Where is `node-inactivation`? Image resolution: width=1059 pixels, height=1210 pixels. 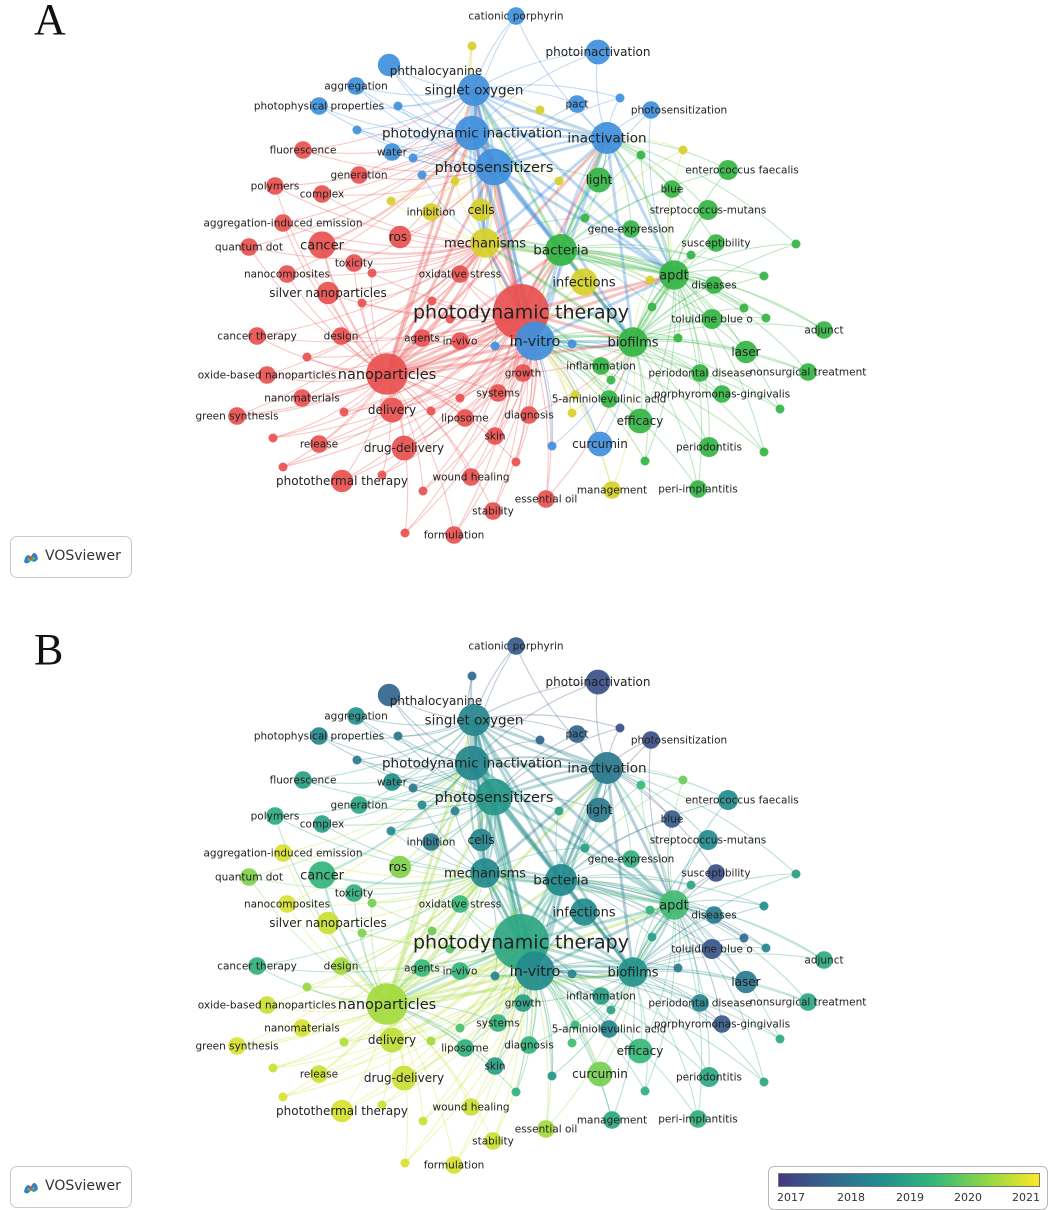 node-inactivation is located at coordinates (607, 768).